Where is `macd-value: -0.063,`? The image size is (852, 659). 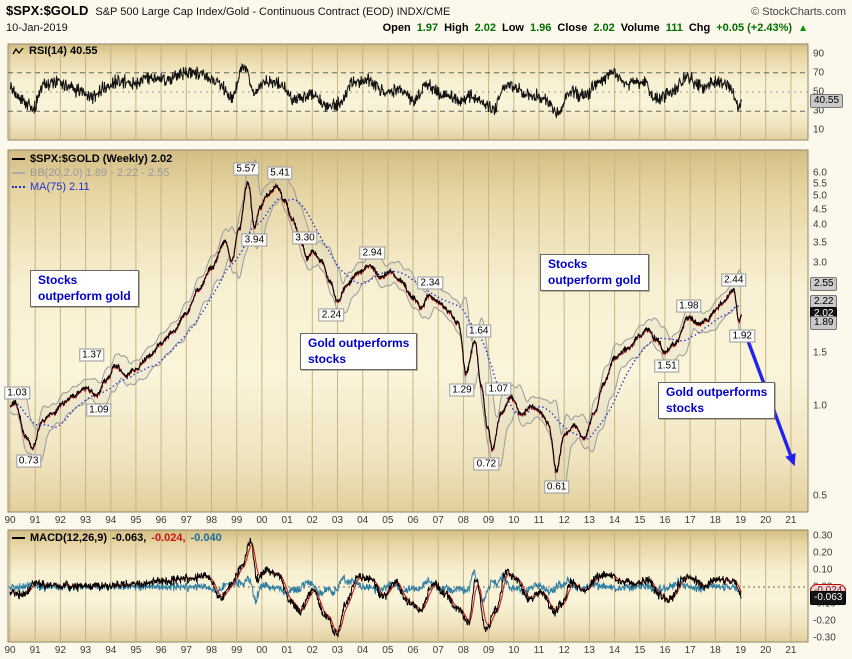 macd-value: -0.063, is located at coordinates (129, 538).